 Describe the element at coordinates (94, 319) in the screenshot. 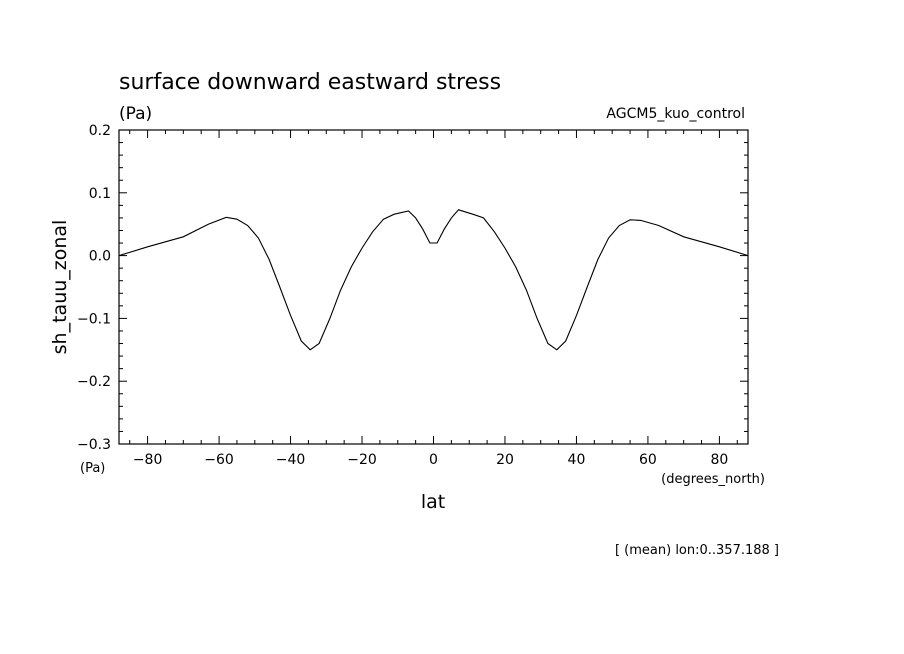

I see `y-tick-label: −0.1` at that location.